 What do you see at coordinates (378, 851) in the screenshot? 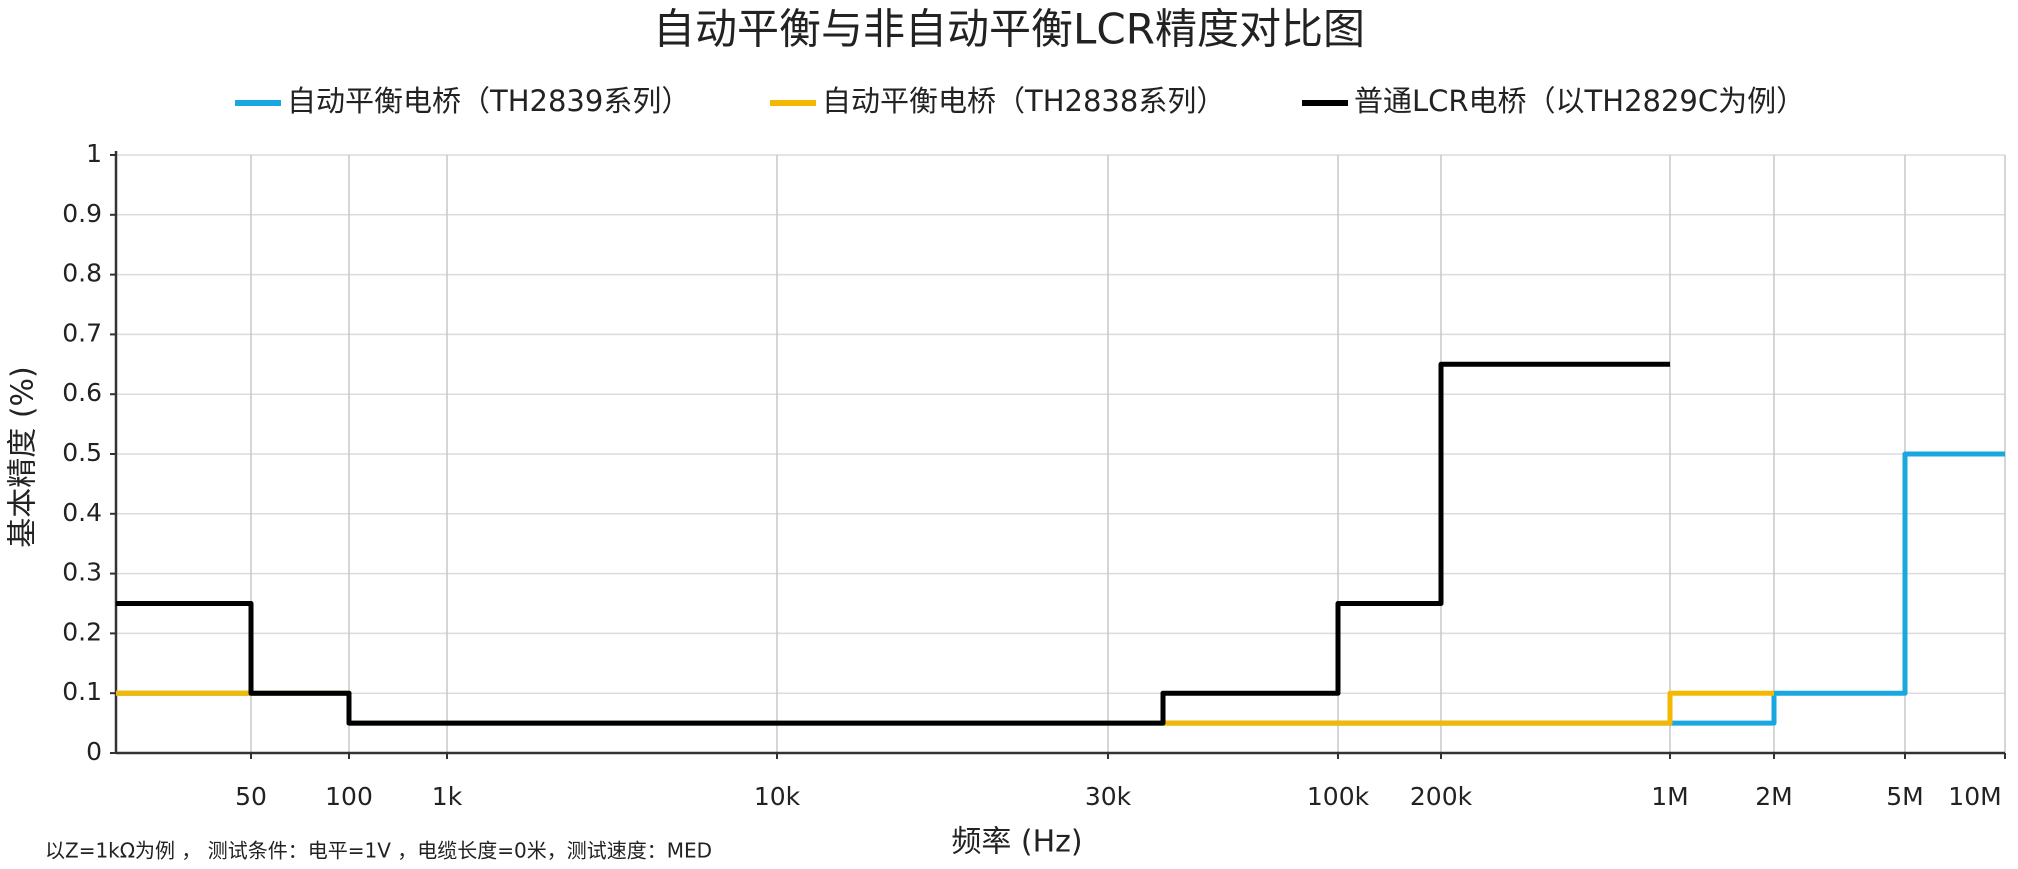
I see `footnote: 以Z=1kΩ为例 ， 测试条件：电平=1V ，电缆长度=0米，测试速度：MED` at bounding box center [378, 851].